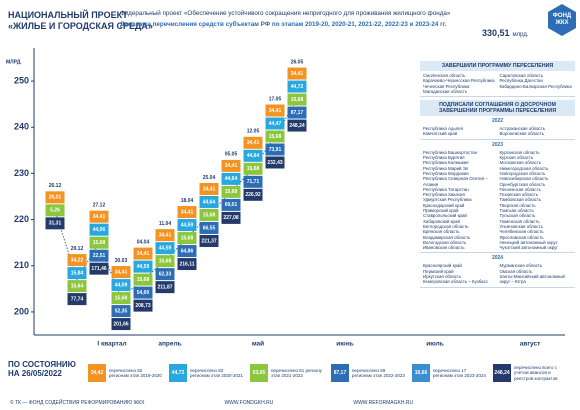 This screenshot has width=580, height=410. What do you see at coordinates (445, 216) in the screenshot?
I see `region: Ставропольский край` at bounding box center [445, 216].